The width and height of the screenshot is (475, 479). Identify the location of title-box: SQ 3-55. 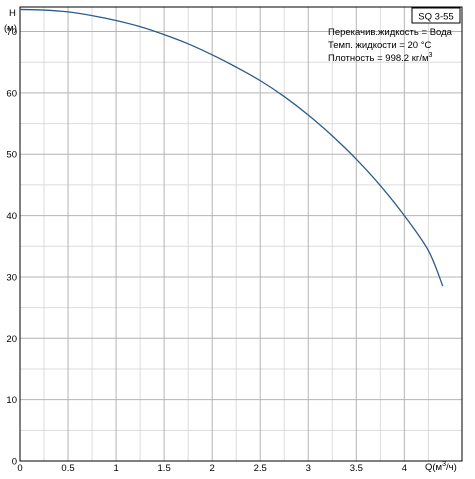
(436, 15).